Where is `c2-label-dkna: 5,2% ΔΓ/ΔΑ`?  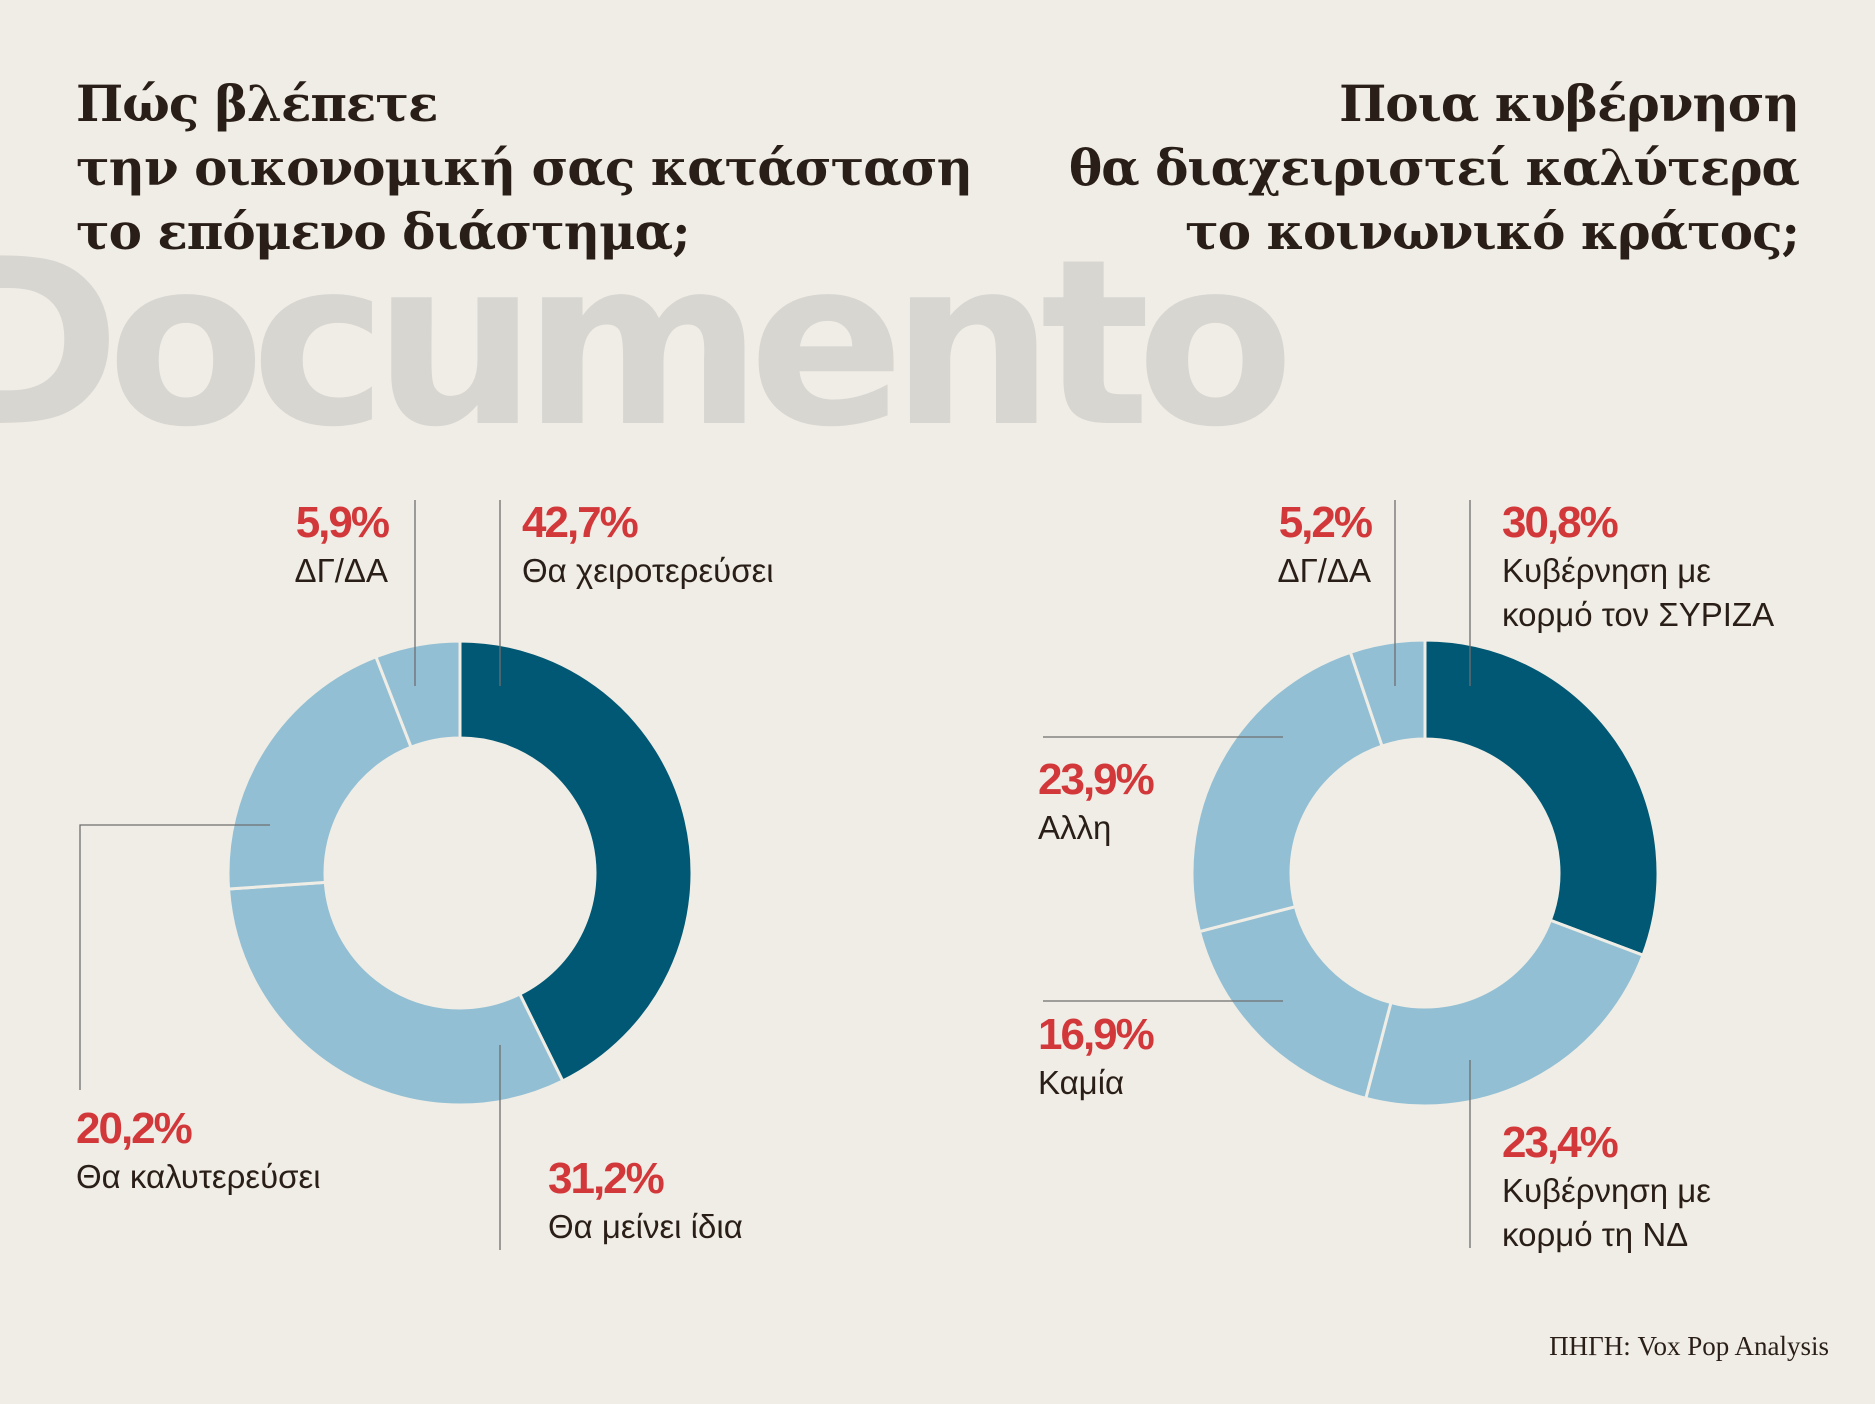
c2-label-dkna: 5,2% ΔΓ/ΔΑ is located at coordinates (1325, 545).